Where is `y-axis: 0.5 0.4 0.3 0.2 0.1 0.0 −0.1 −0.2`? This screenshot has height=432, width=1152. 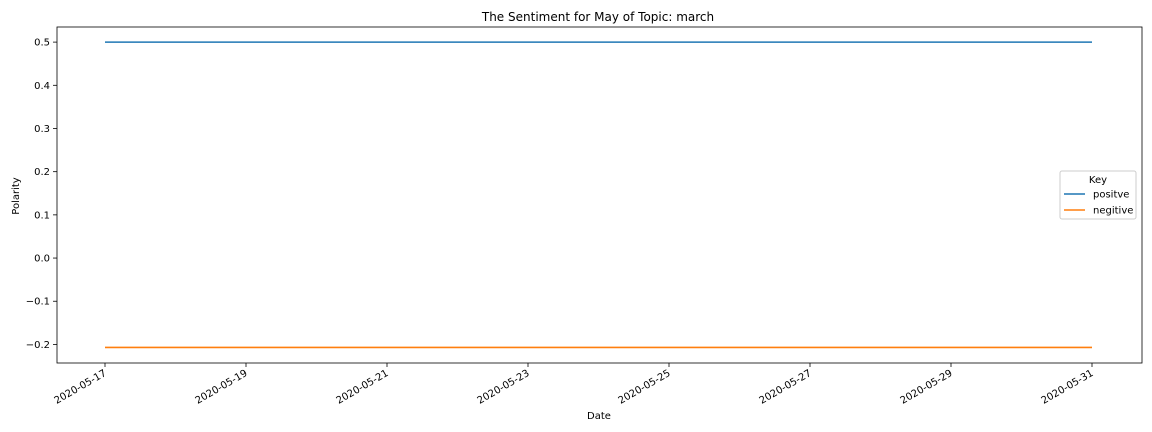
y-axis: 0.5 0.4 0.3 0.2 0.1 0.0 −0.1 −0.2 is located at coordinates (41, 194).